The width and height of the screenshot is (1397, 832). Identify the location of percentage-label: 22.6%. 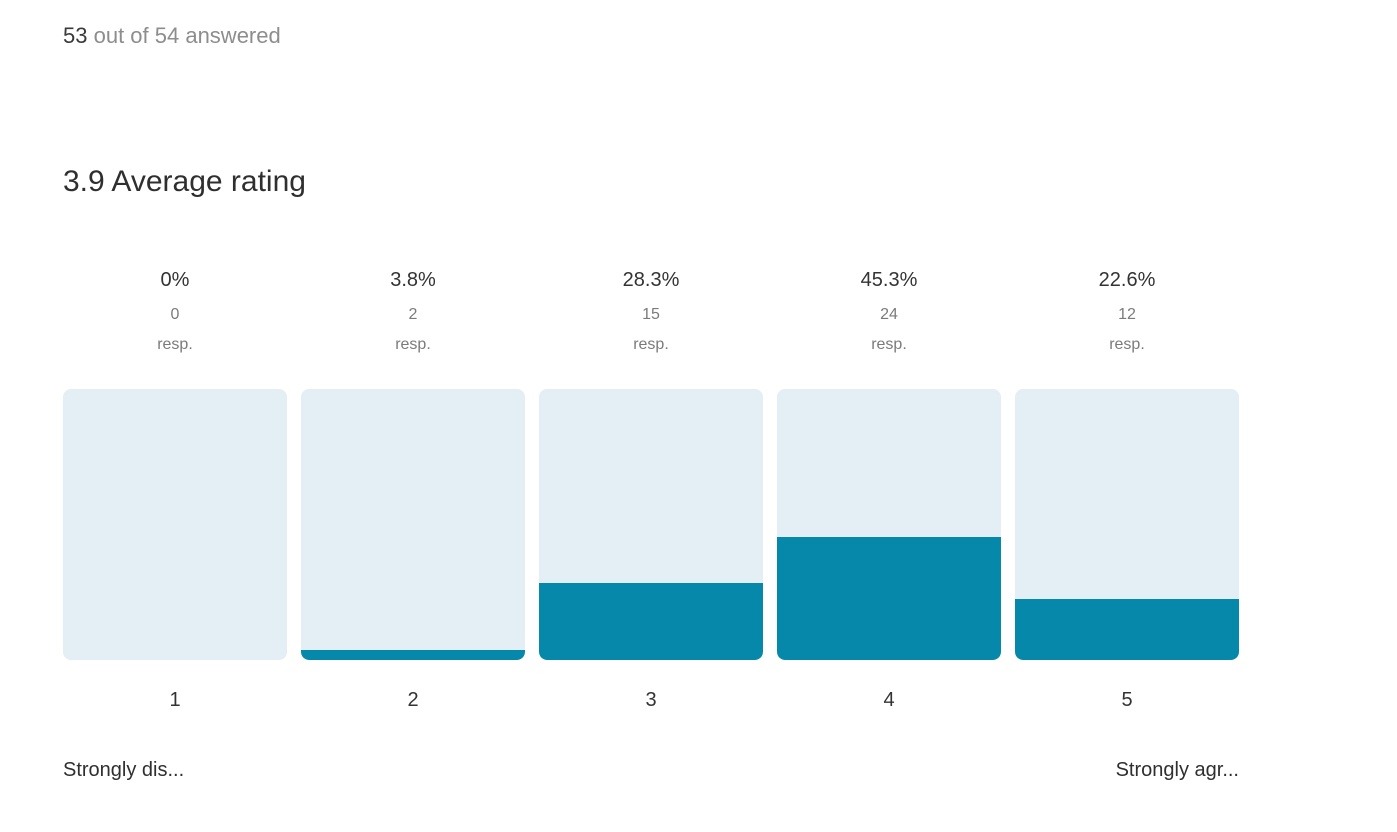
(1127, 280).